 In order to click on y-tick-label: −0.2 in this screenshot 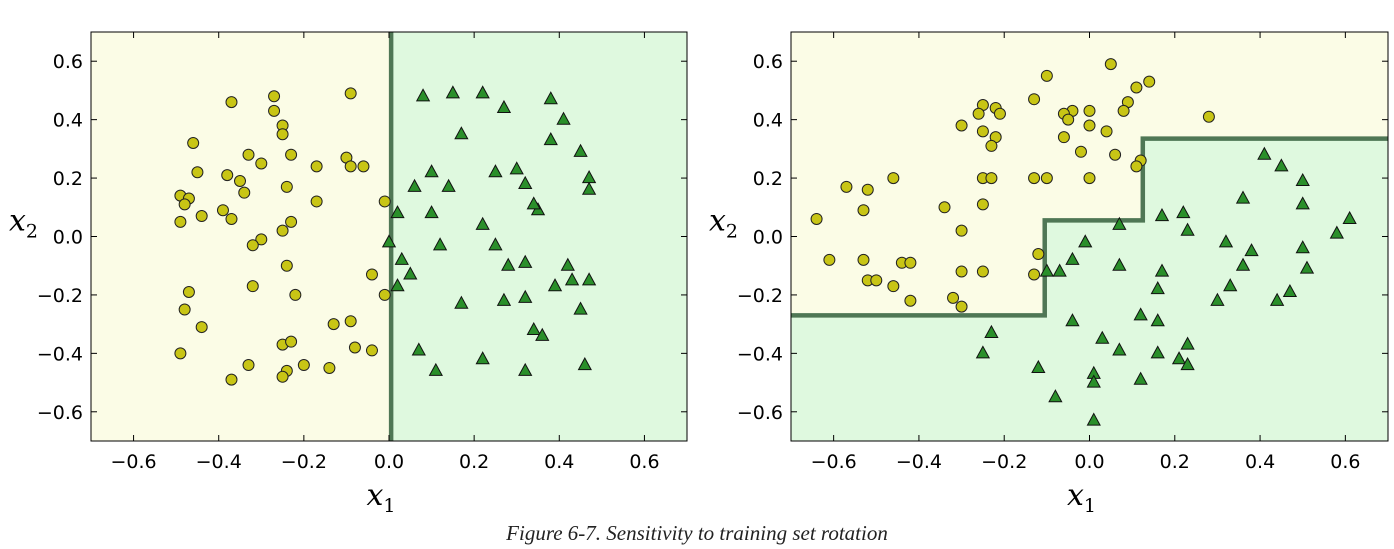, I will do `click(760, 296)`.